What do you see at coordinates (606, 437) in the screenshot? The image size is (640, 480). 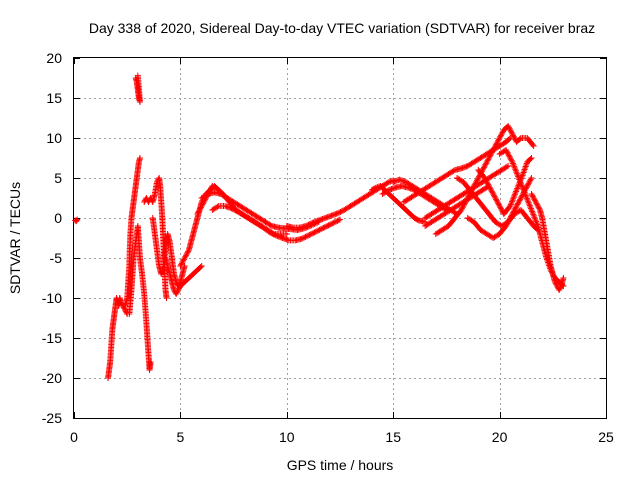 I see `x-tick-label: 25` at bounding box center [606, 437].